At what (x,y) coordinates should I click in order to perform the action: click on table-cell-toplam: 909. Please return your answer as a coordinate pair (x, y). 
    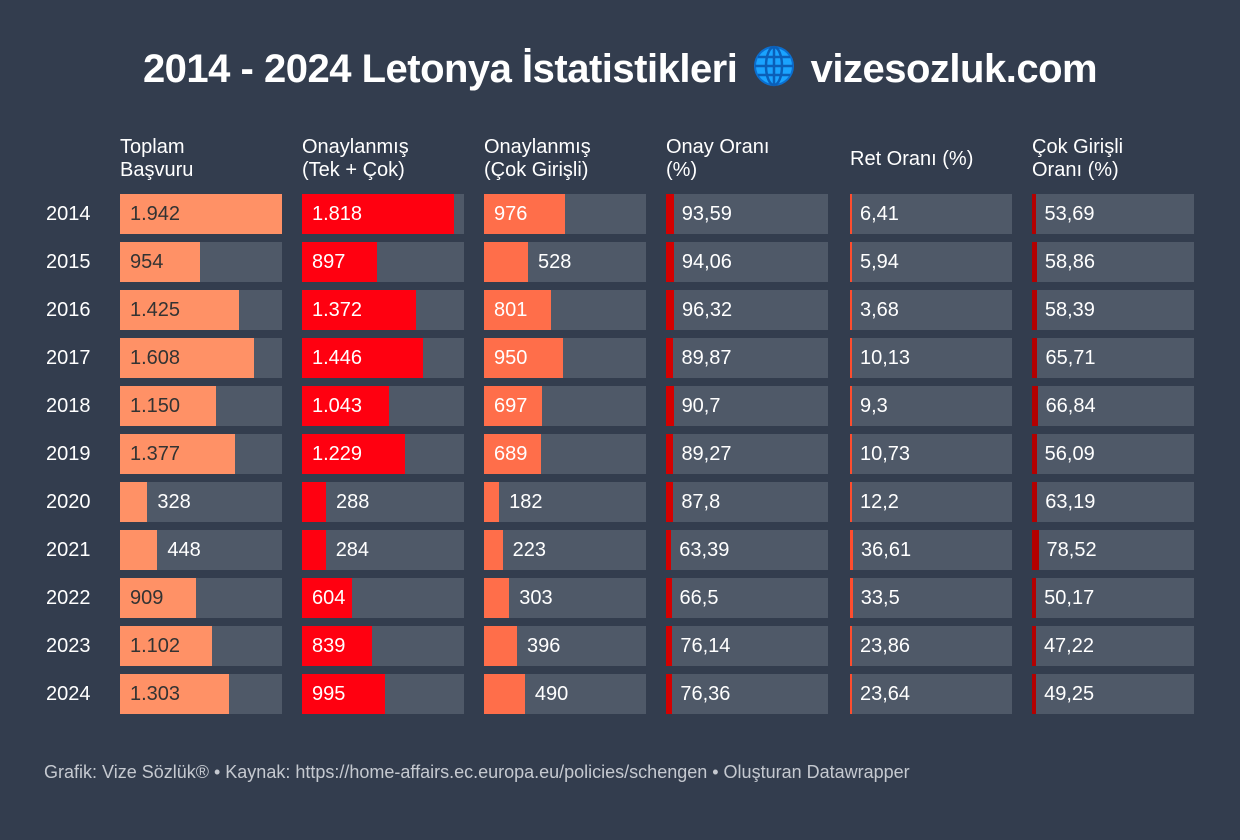
    Looking at the image, I should click on (201, 598).